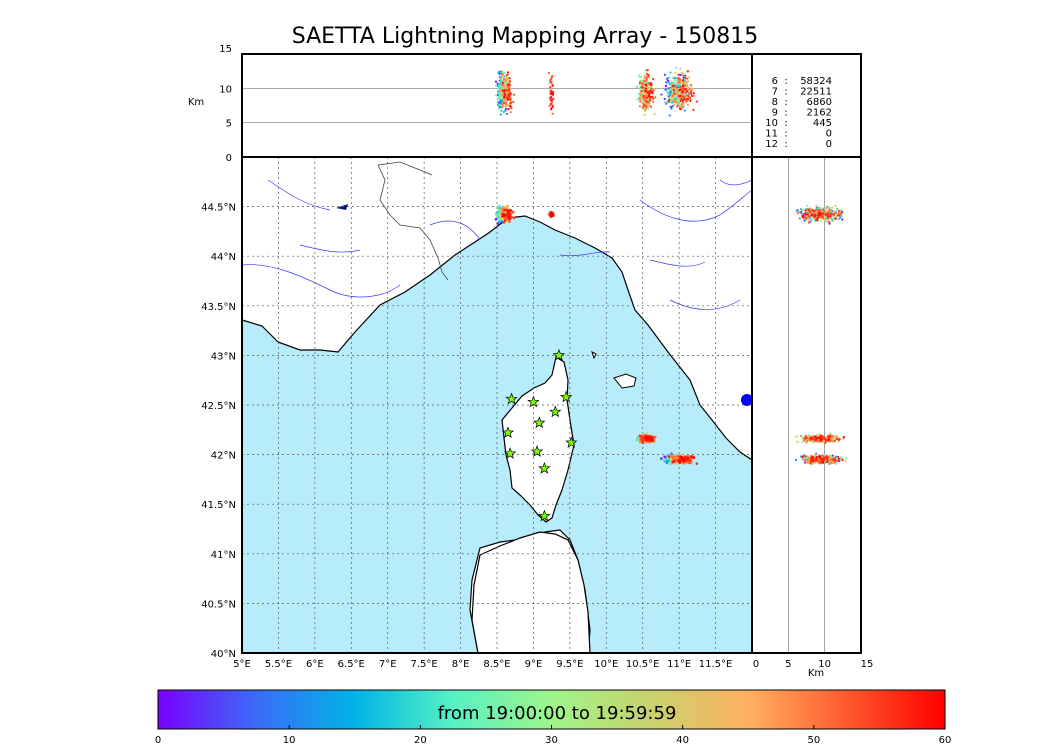 This screenshot has width=1050, height=750. What do you see at coordinates (223, 456) in the screenshot?
I see `latitude-tick-label: 42°N` at bounding box center [223, 456].